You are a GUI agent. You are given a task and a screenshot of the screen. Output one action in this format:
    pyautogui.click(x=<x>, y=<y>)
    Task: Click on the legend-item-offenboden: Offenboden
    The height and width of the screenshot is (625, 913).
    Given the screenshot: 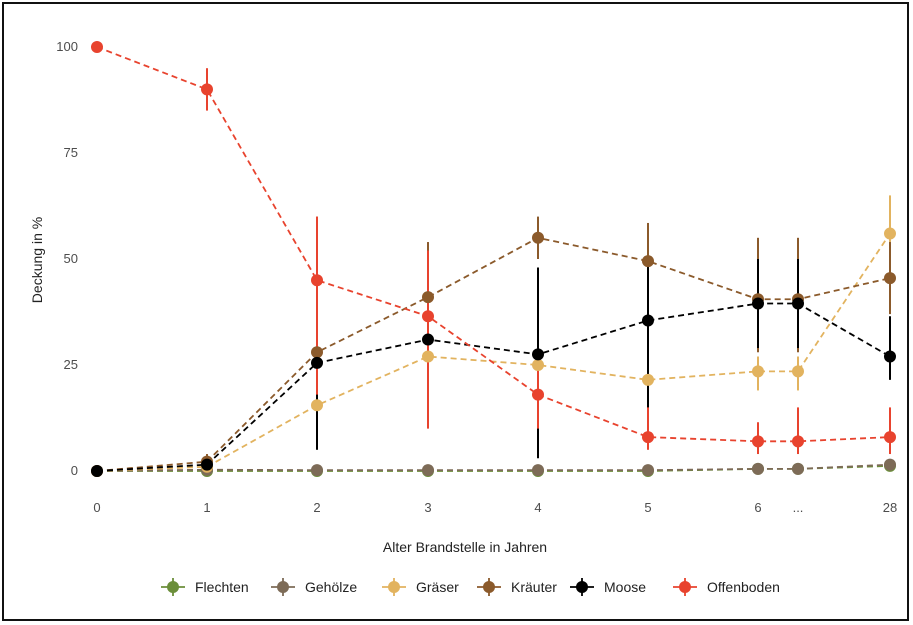 What is the action you would take?
    pyautogui.click(x=726, y=587)
    